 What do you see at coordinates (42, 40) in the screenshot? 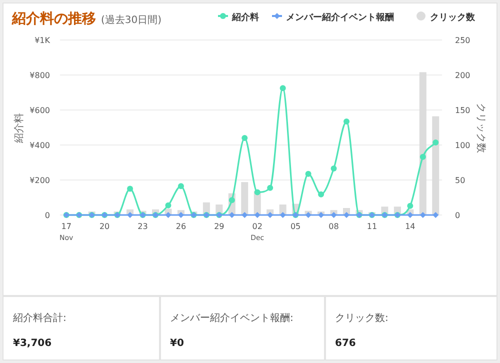
I see `y-tick-label: ¥1K` at bounding box center [42, 40].